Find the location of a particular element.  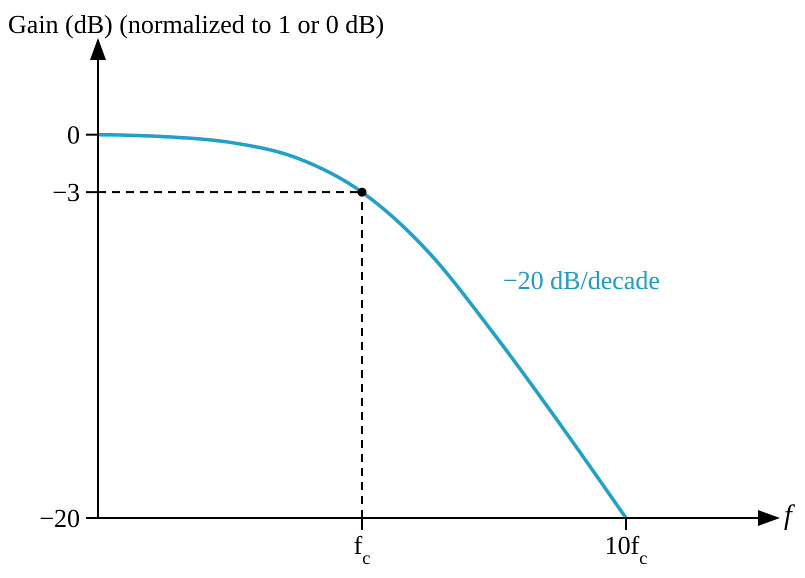

x-tick-label: 10f$_{c}$ is located at coordinates (626, 549).